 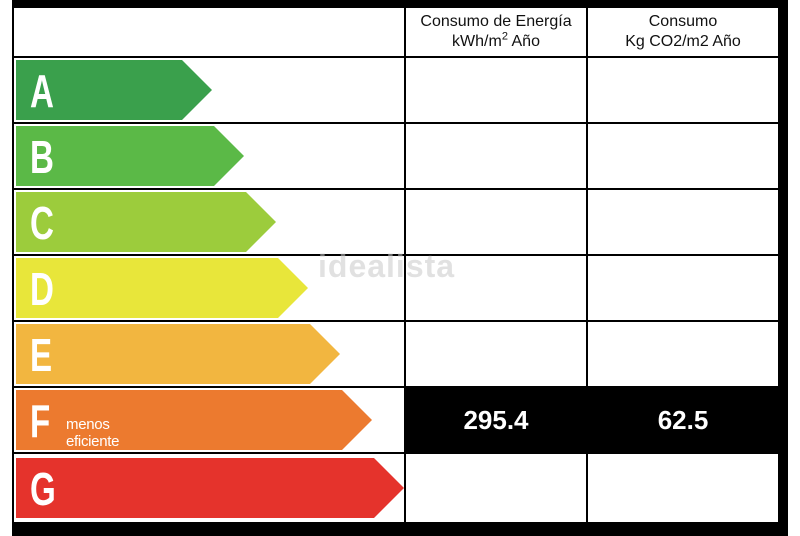 I want to click on energy-column-header: Consumo de Energía kWh/m2 Año, so click(x=496, y=32).